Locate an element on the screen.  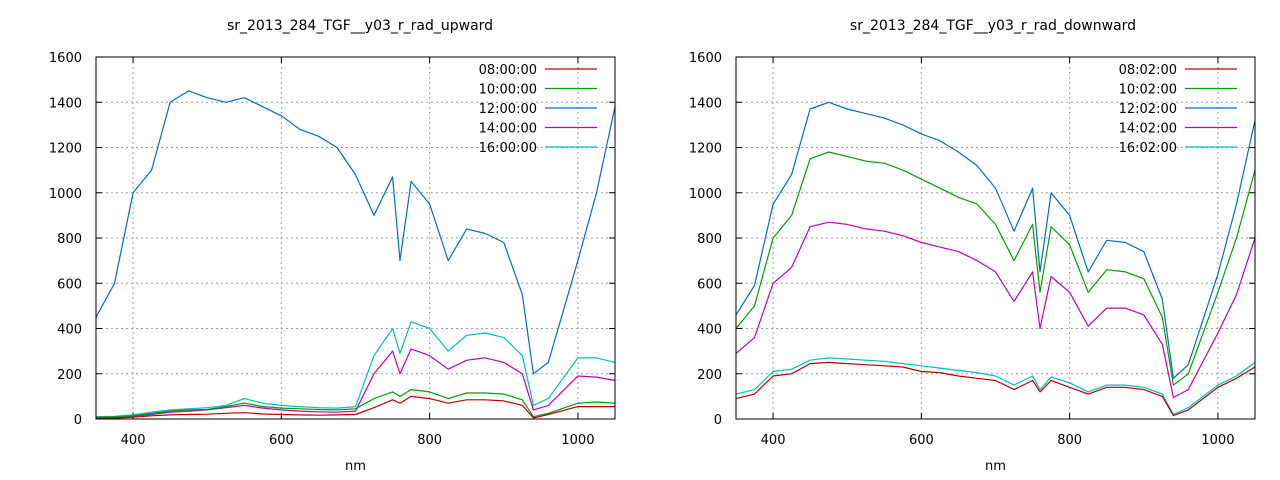
legend-label: 08:00:00 is located at coordinates (508, 70).